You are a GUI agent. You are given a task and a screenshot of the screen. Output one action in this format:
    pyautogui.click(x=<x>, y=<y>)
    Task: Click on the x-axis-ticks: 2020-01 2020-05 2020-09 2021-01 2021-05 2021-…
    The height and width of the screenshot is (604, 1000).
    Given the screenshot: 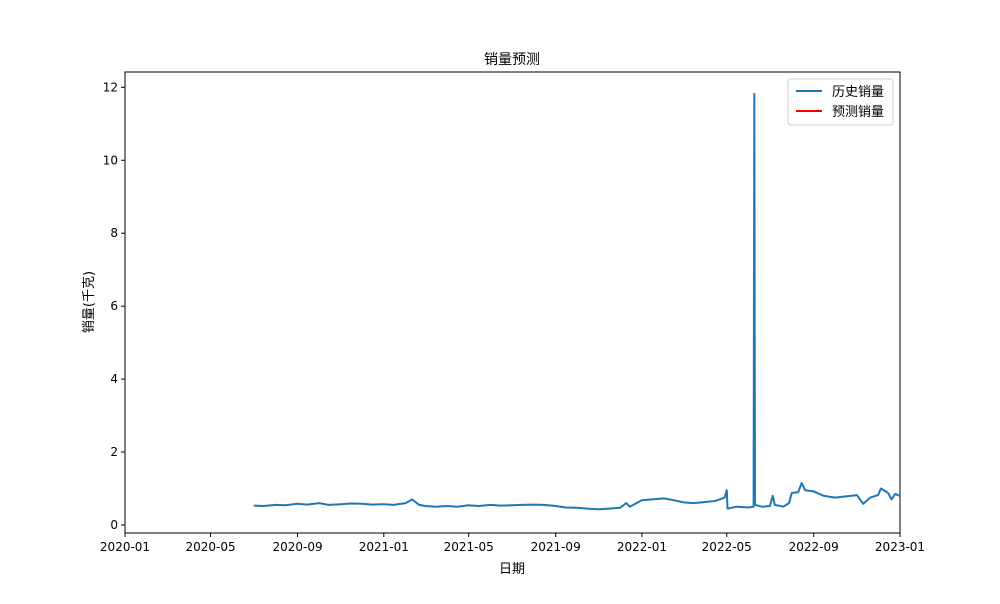 What is the action you would take?
    pyautogui.click(x=512, y=543)
    